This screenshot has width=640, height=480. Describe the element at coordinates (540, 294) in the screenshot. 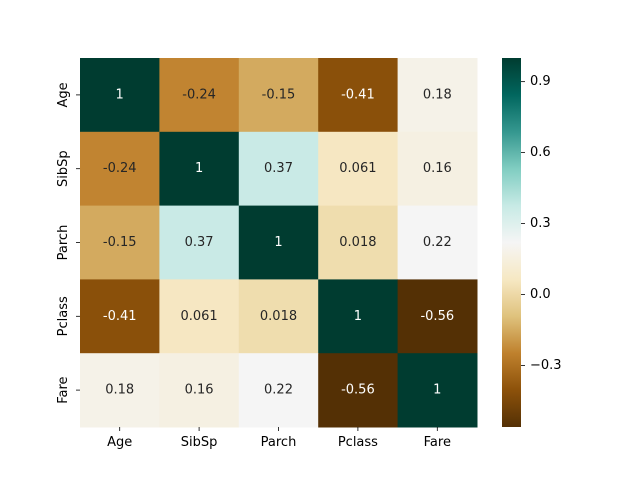

I see `colorbar-tick-label: 0.0` at that location.